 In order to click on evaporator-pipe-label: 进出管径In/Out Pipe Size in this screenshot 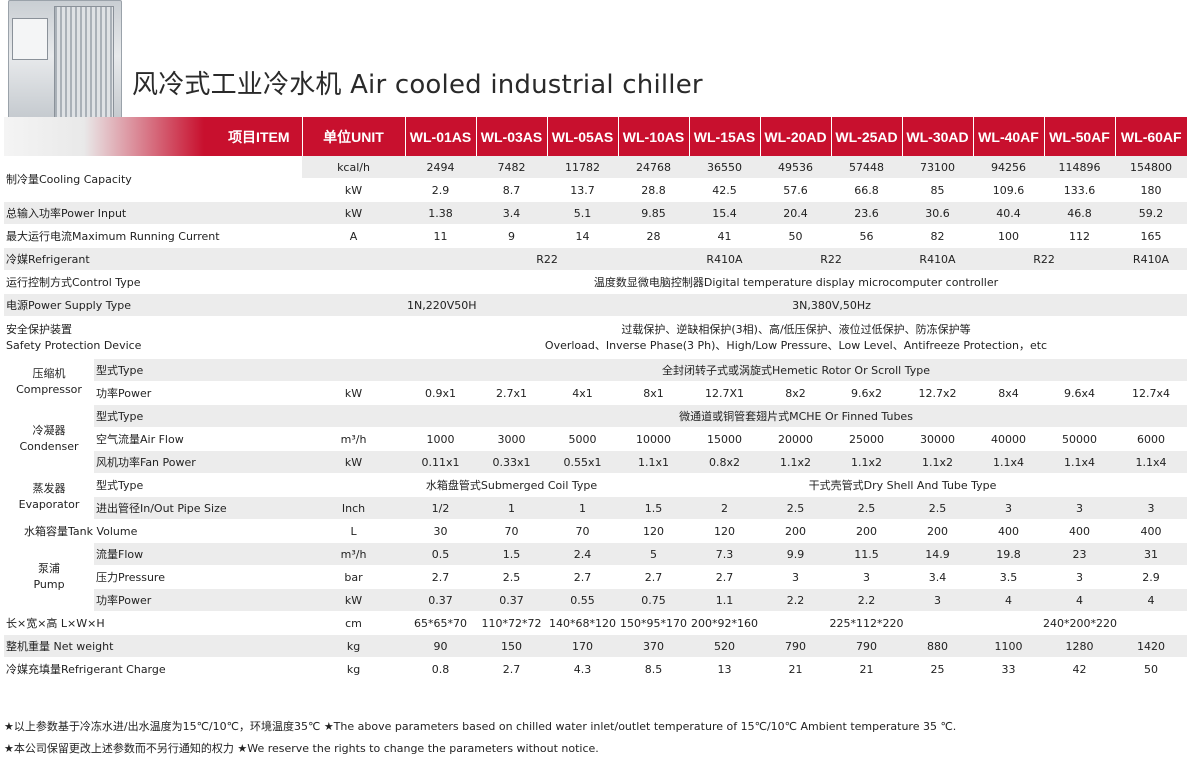, I will do `click(198, 508)`.